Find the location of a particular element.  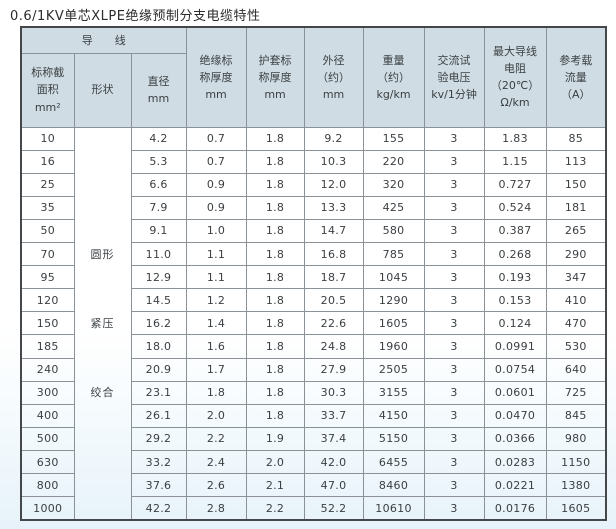

cell-resistance: 0.0601 is located at coordinates (515, 392).